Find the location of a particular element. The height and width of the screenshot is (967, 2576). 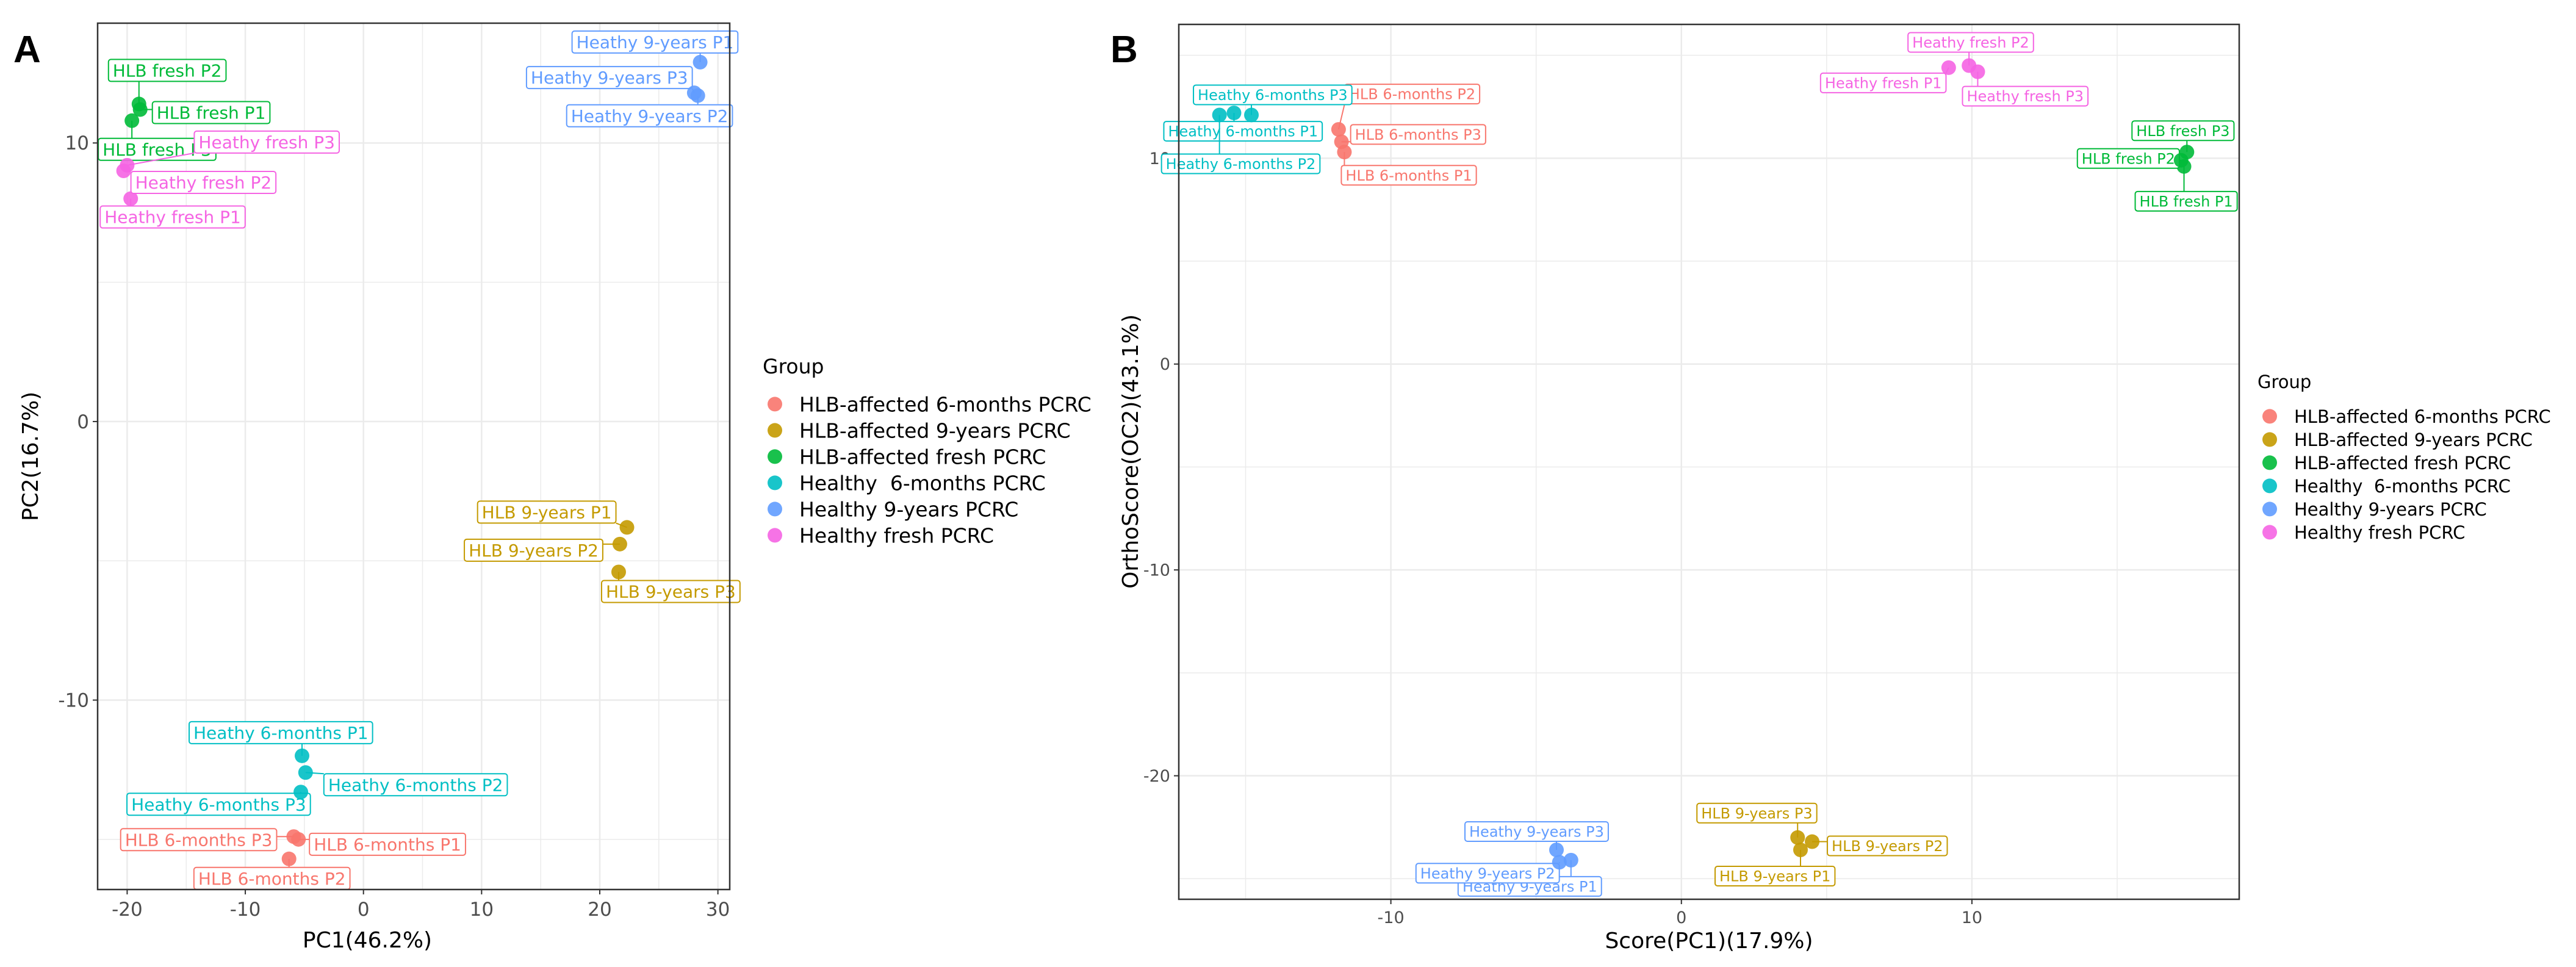

series-hlb-affected-fresh-pcrc: HLB fresh P1 HLB fresh P2 HLB fresh P3 is located at coordinates (2157, 166).